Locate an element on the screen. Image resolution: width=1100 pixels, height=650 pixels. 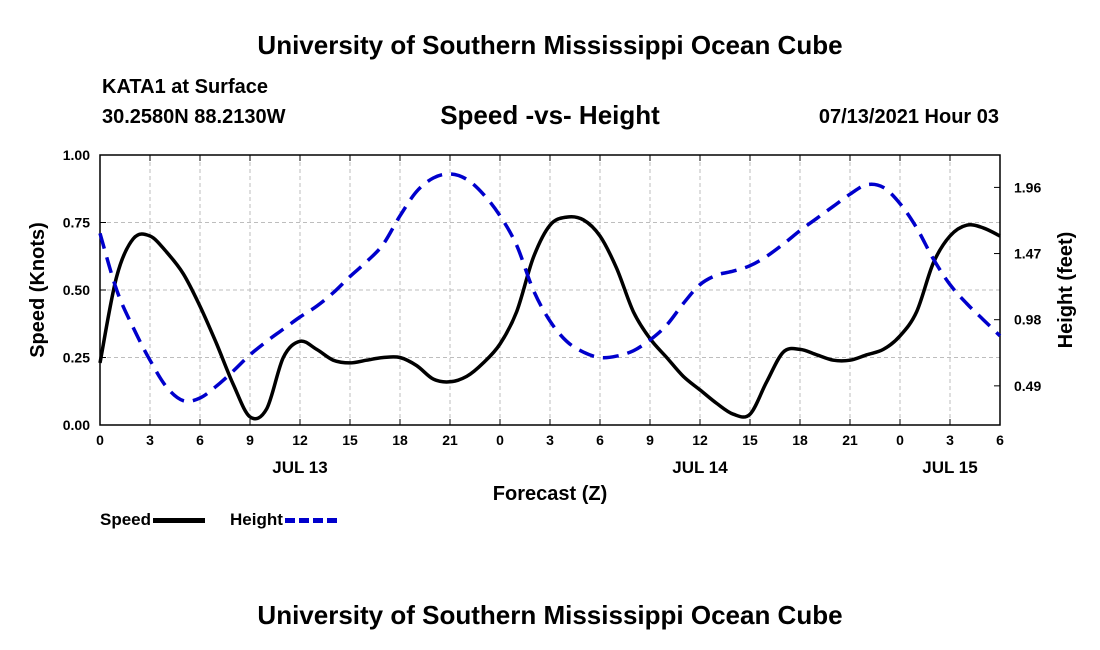
y-right-tick-label: 0.98 is located at coordinates (1027, 320).